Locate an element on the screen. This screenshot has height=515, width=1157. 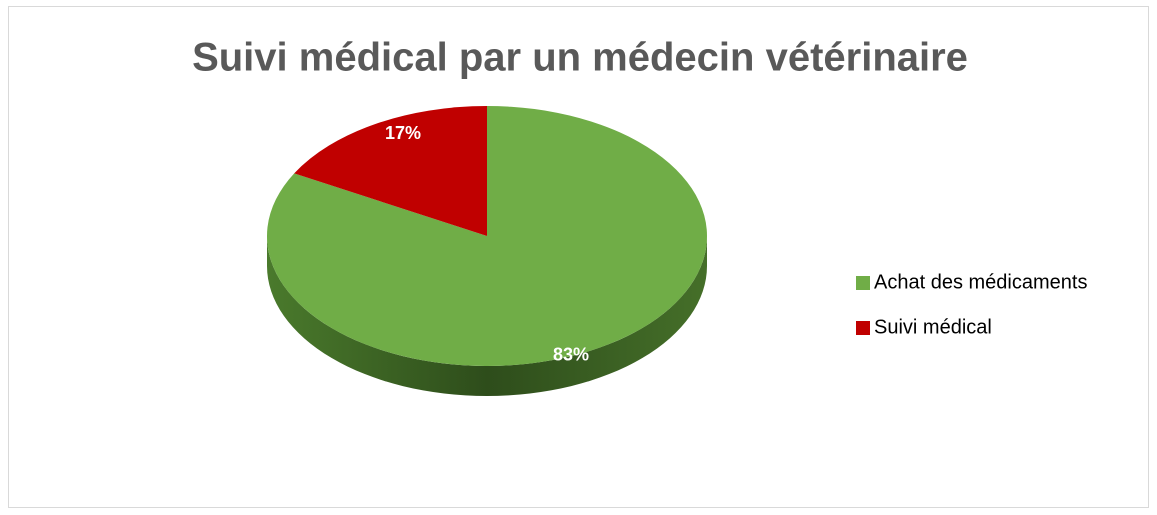
data-label: 83% is located at coordinates (571, 354).